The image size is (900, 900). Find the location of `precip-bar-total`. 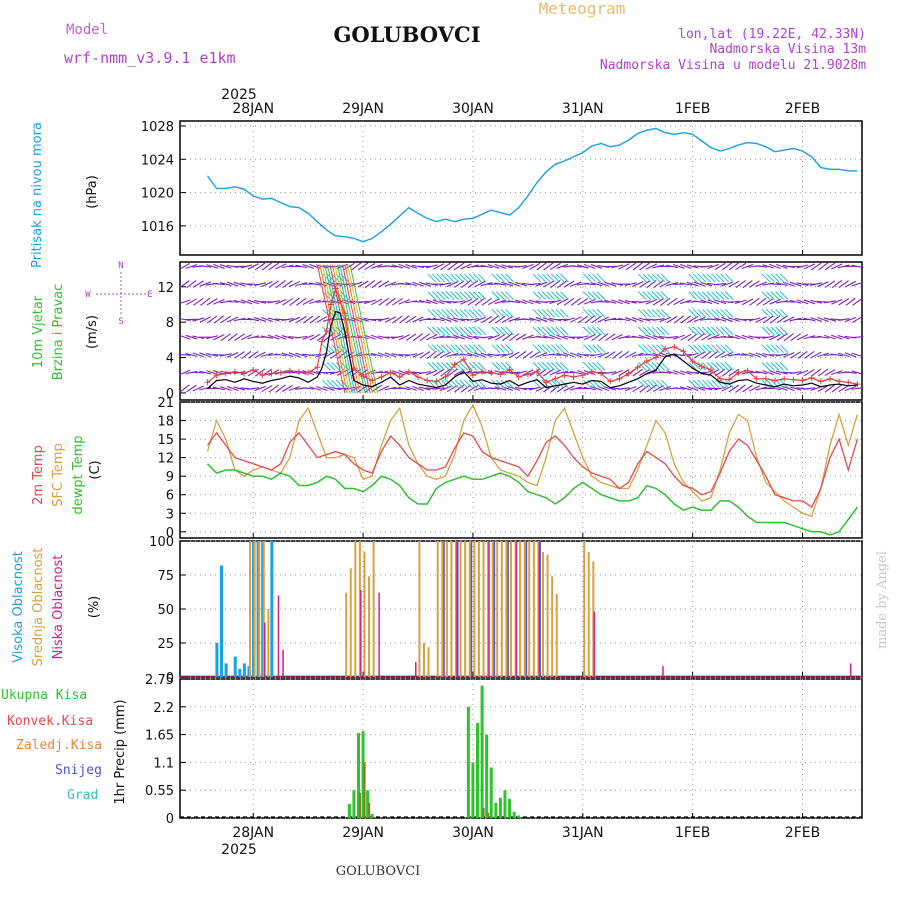

precip-bar-total is located at coordinates (491, 792).